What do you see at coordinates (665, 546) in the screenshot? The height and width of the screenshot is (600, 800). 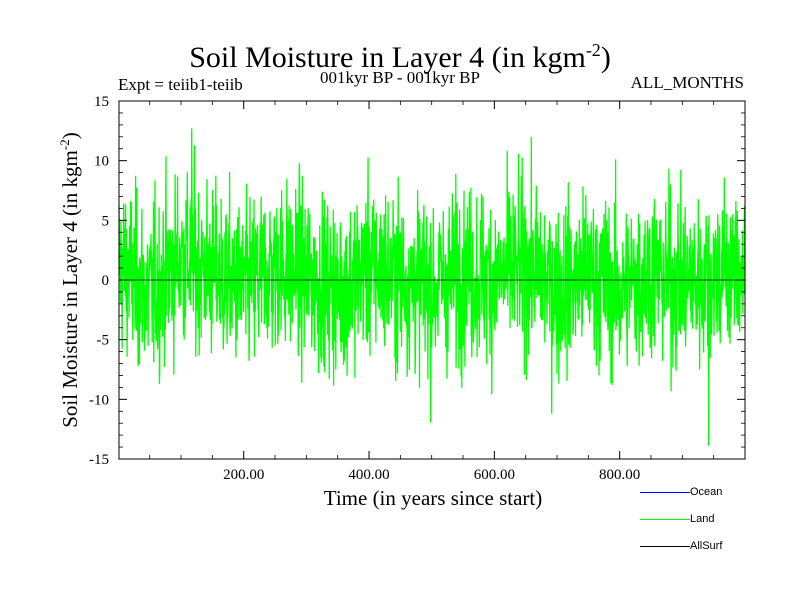 I see `legend-line-allsurf` at bounding box center [665, 546].